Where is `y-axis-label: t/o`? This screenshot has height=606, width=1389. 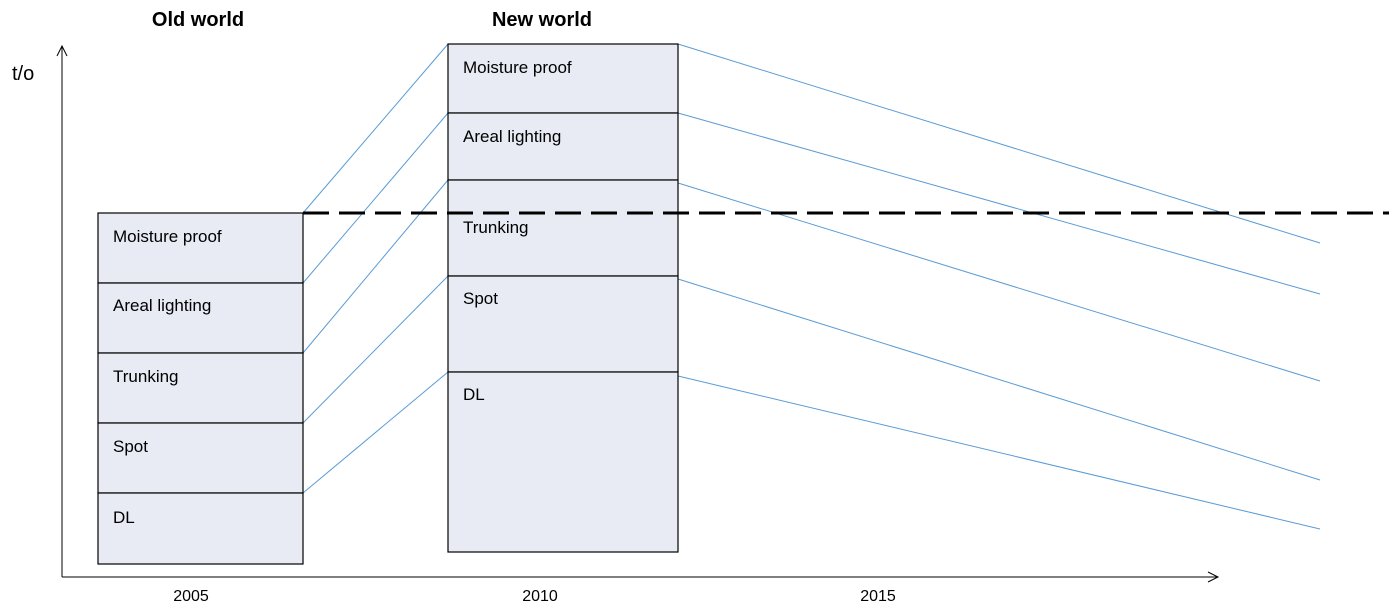
y-axis-label: t/o is located at coordinates (23, 74).